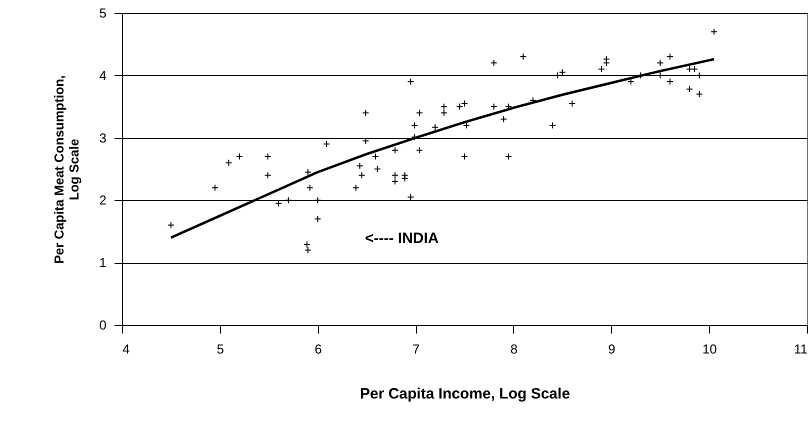 The width and height of the screenshot is (810, 423). What do you see at coordinates (102, 13) in the screenshot?
I see `y-tick-label: 5` at bounding box center [102, 13].